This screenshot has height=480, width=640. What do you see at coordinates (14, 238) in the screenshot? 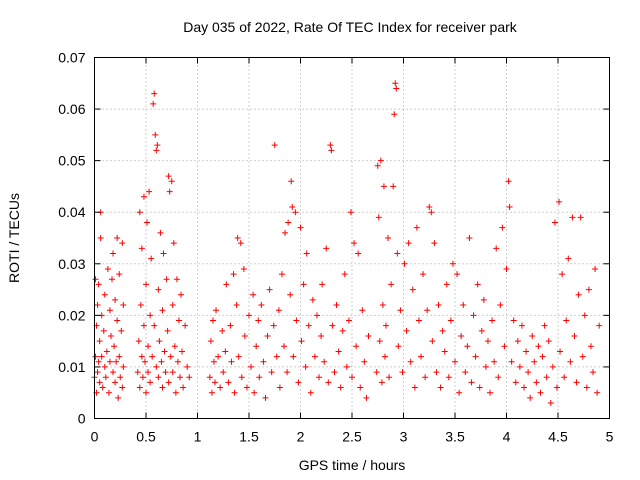
I see `y-axis-label: ROTI / TECUs` at bounding box center [14, 238].